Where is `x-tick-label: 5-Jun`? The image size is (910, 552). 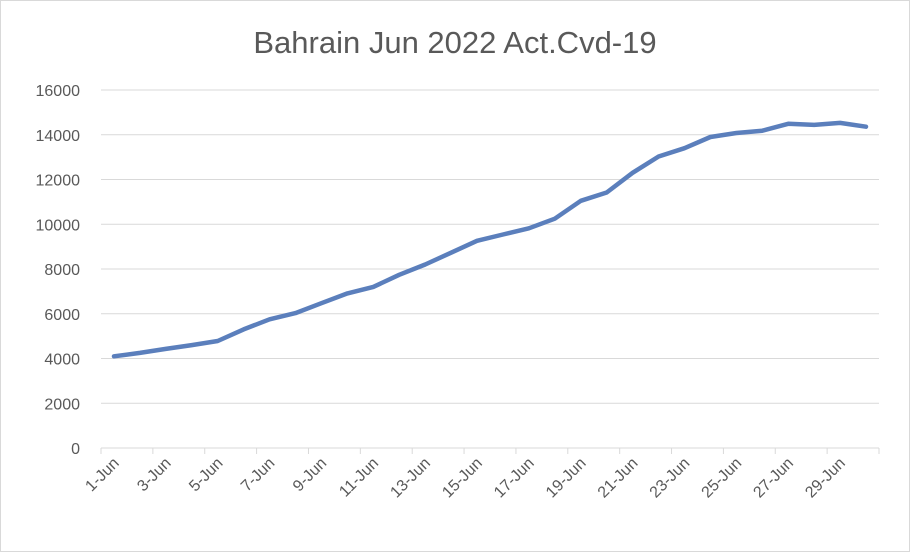 x-tick-label: 5-Jun is located at coordinates (206, 475).